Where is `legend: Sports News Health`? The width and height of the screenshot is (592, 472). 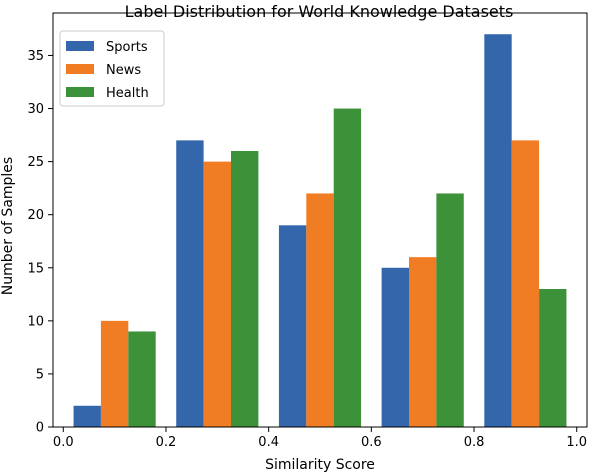
legend: Sports News Health is located at coordinates (112, 68).